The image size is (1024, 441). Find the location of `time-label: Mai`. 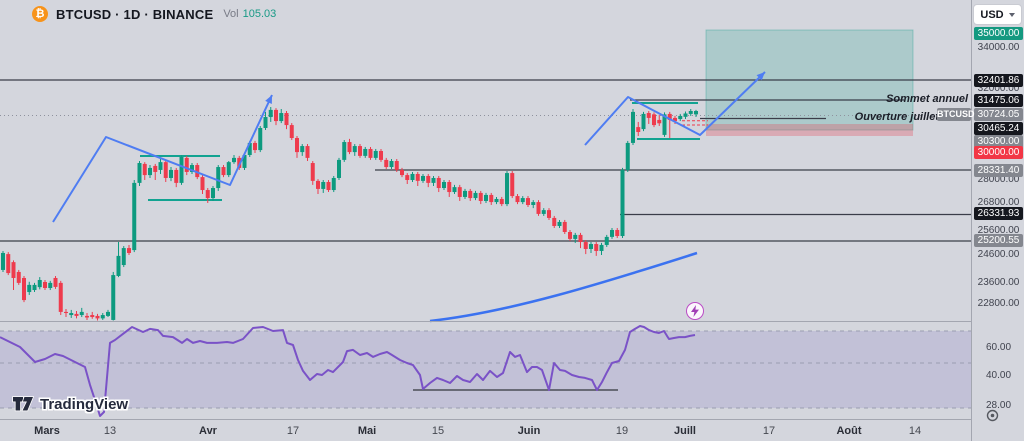

time-label: Mai is located at coordinates (367, 431).